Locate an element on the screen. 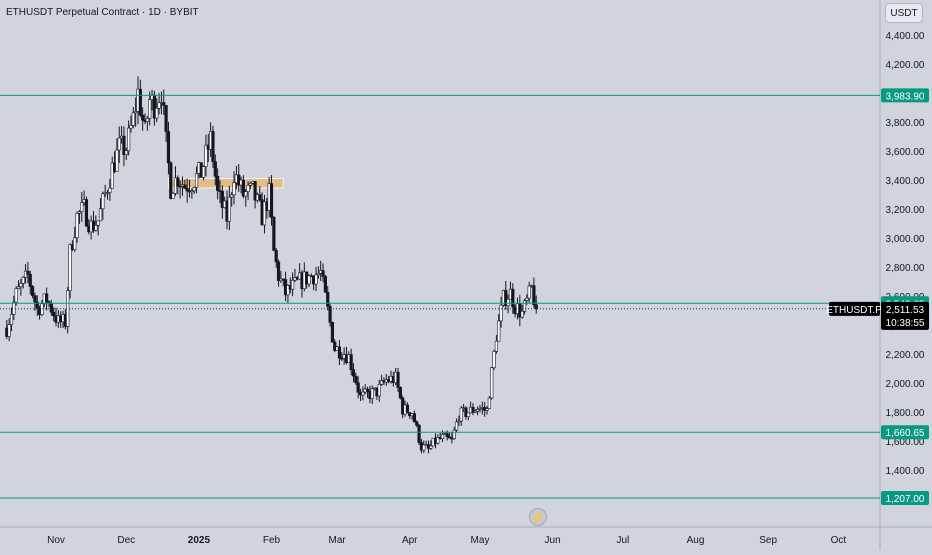 The image size is (932, 555). y-tick-label: 3,400.00 is located at coordinates (905, 181).